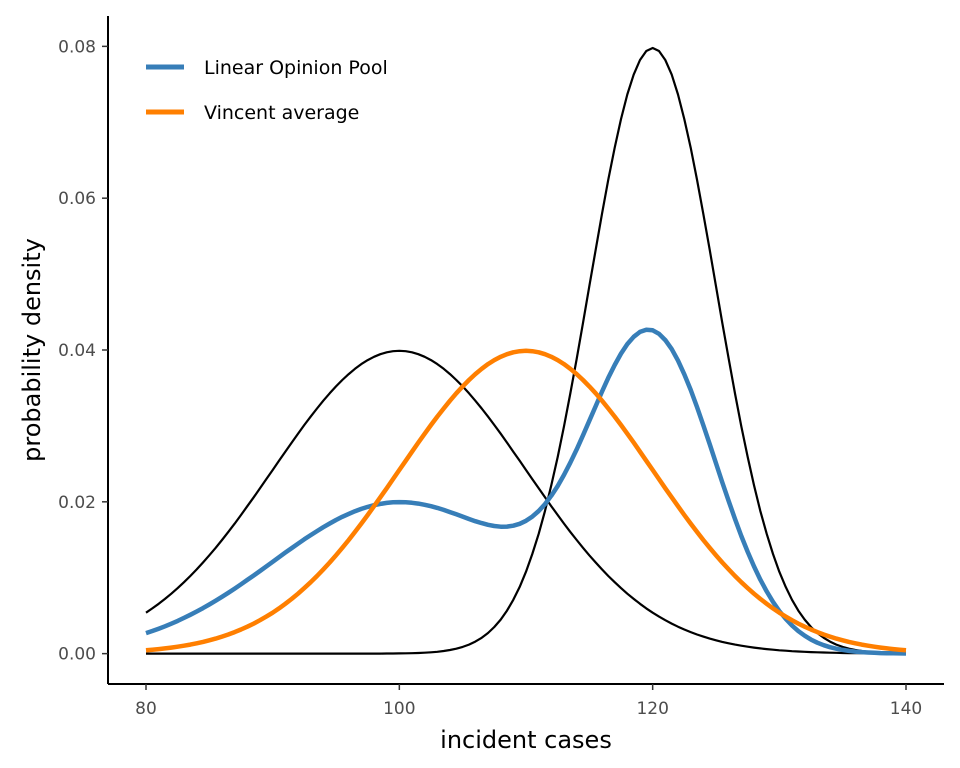  What do you see at coordinates (399, 709) in the screenshot?
I see `x-tick-label: 100` at bounding box center [399, 709].